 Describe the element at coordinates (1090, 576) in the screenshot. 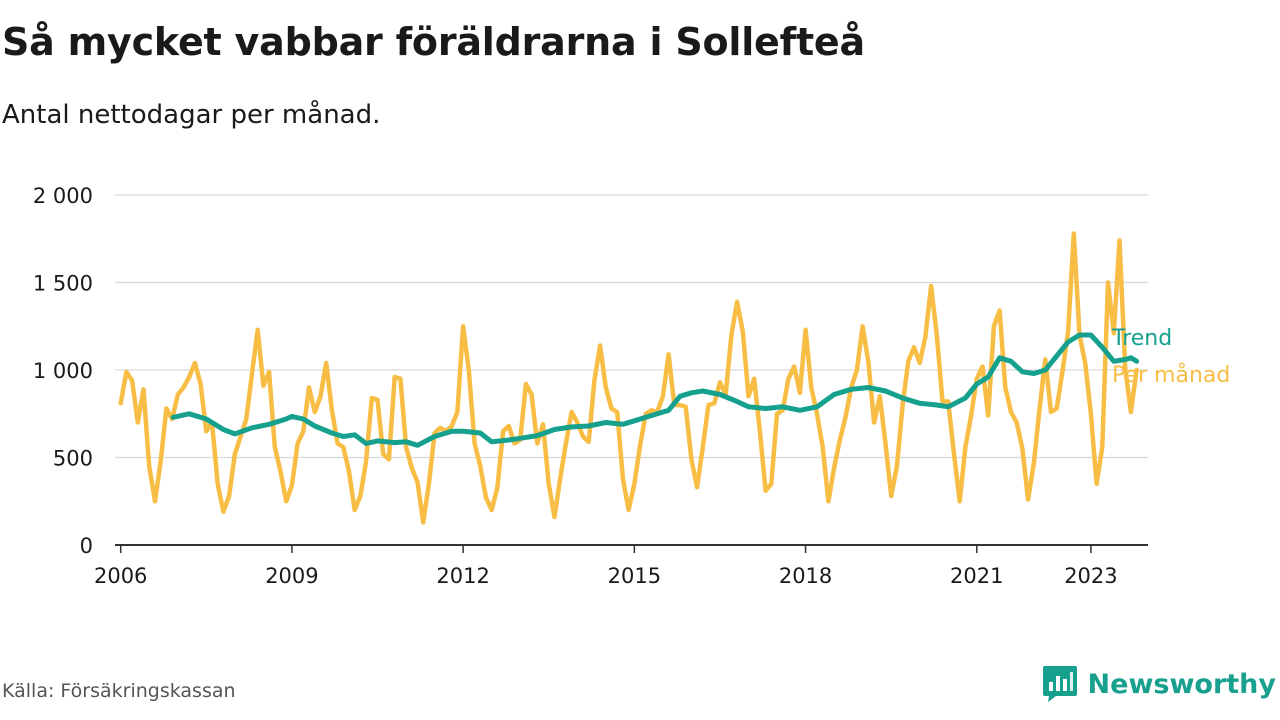

I see `x-tick-label: 2023` at that location.